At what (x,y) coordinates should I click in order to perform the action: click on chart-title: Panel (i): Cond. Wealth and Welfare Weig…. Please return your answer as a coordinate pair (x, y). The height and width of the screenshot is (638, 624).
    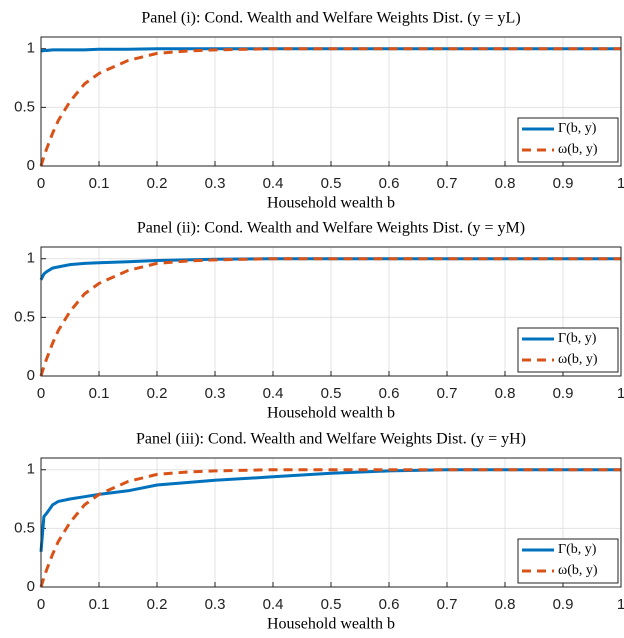
    Looking at the image, I should click on (330, 18).